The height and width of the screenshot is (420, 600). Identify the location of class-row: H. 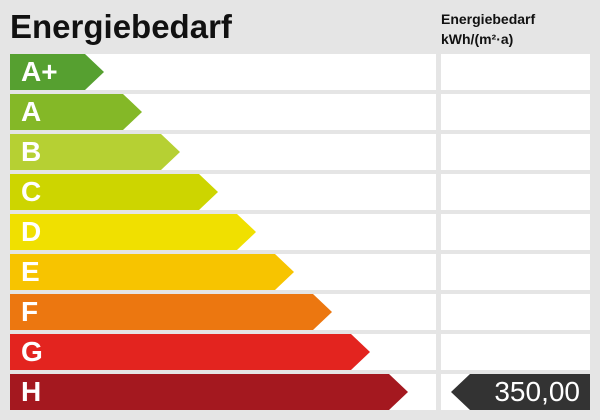
(223, 392).